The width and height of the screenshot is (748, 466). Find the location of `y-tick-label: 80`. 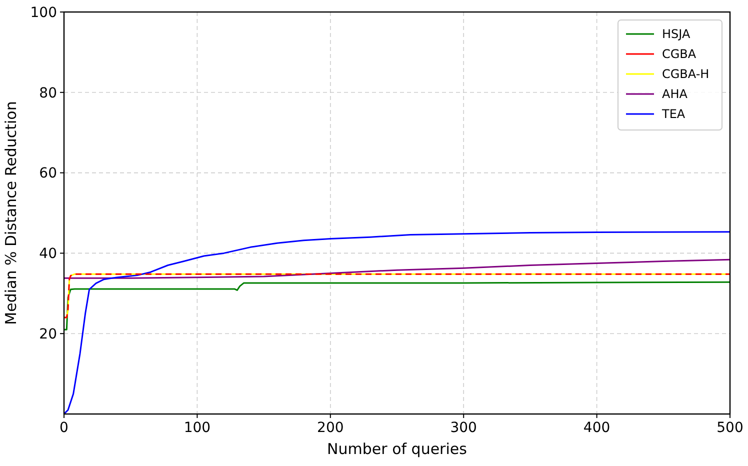

y-tick-label: 80 is located at coordinates (48, 93).